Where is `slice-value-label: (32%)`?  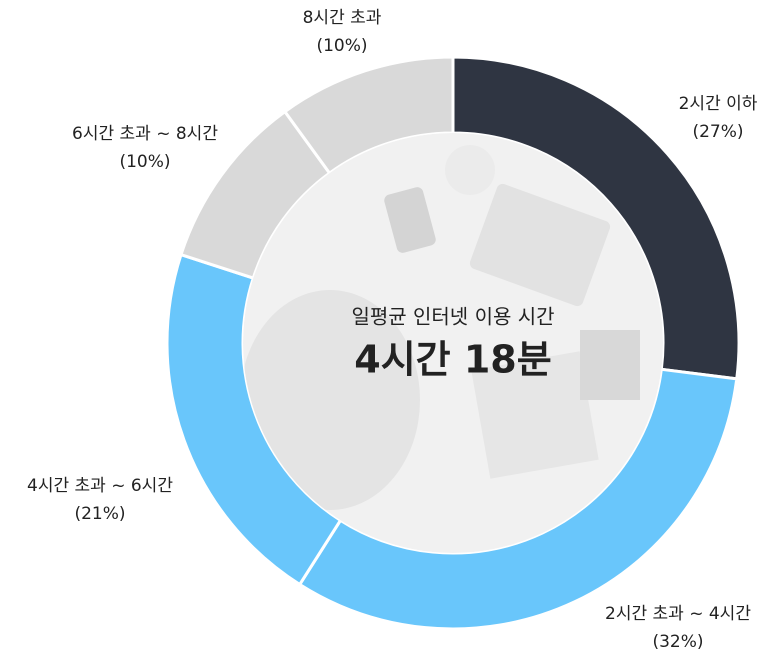
slice-value-label: (32%) is located at coordinates (677, 642).